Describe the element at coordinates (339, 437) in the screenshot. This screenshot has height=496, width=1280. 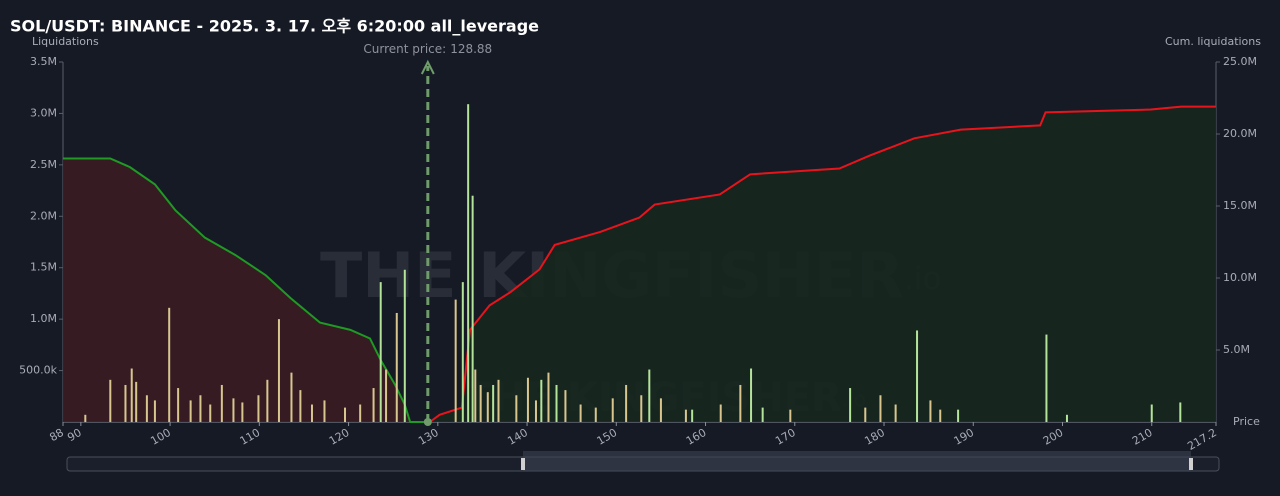
I see `x-tick-label: 120` at that location.